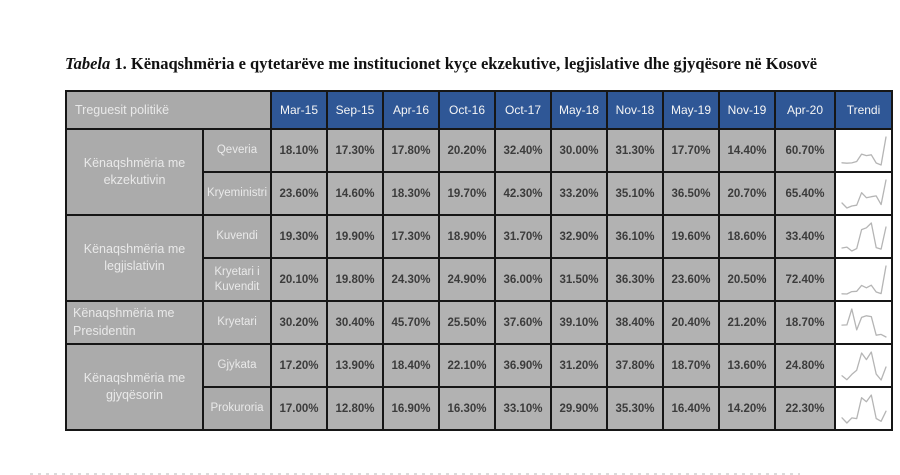 Image resolution: width=900 pixels, height=475 pixels. Describe the element at coordinates (168, 110) in the screenshot. I see `header-treguesit-politike: Treguesit politikë` at that location.